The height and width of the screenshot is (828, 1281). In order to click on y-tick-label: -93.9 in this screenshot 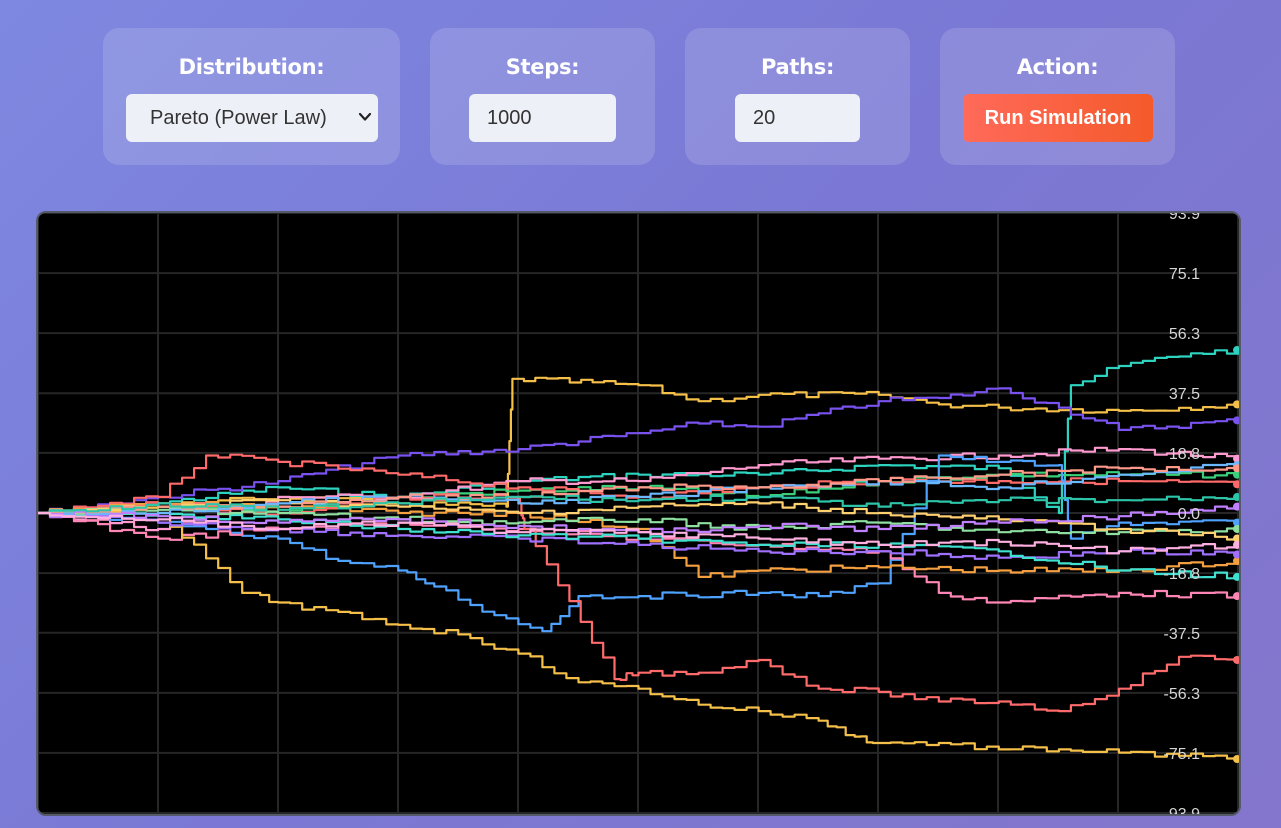, I will do `click(1182, 810)`.